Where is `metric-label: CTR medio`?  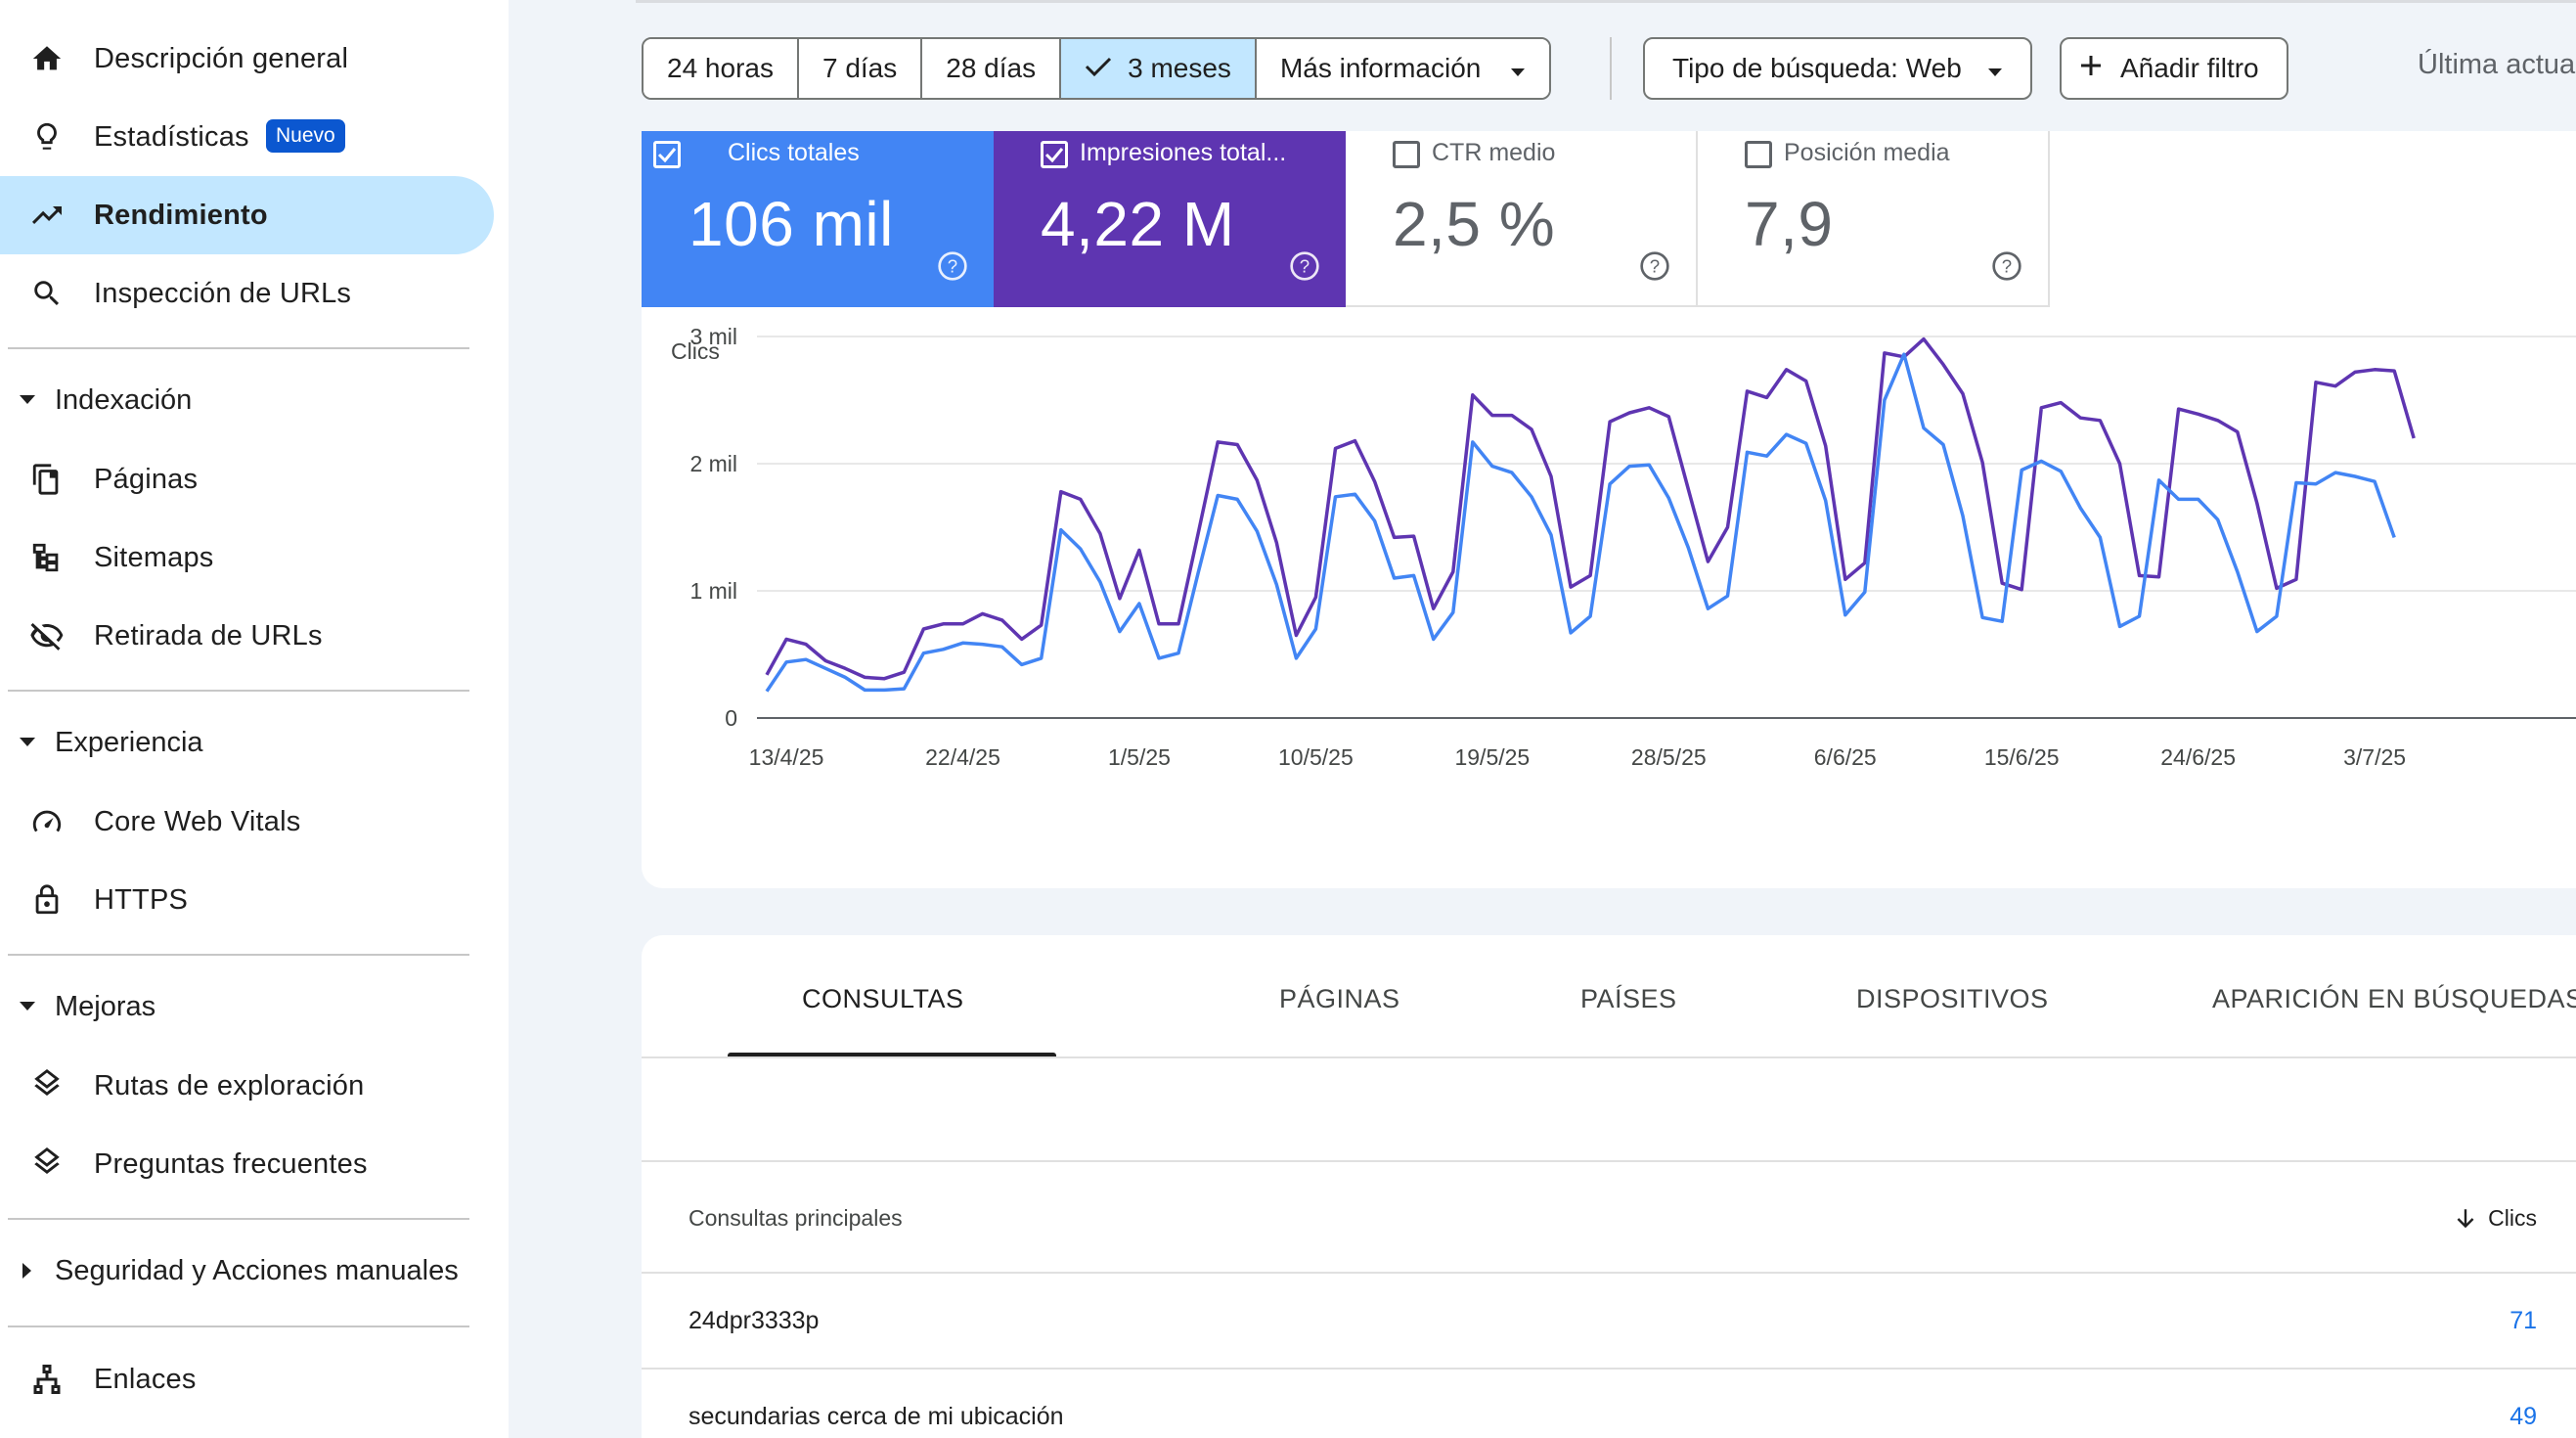
metric-label: CTR medio is located at coordinates (1494, 152).